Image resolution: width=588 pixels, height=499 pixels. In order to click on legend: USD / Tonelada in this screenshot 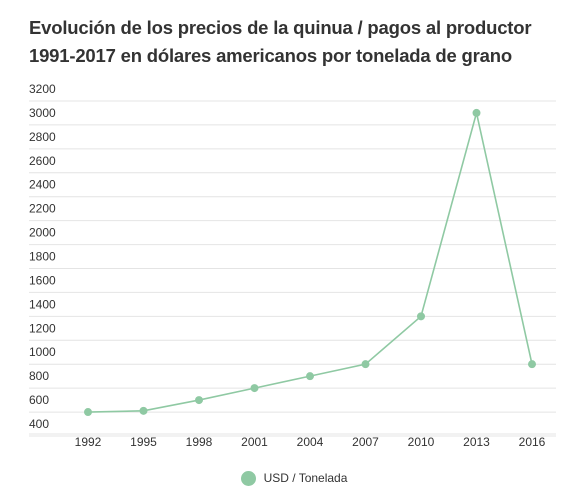, I will do `click(294, 478)`.